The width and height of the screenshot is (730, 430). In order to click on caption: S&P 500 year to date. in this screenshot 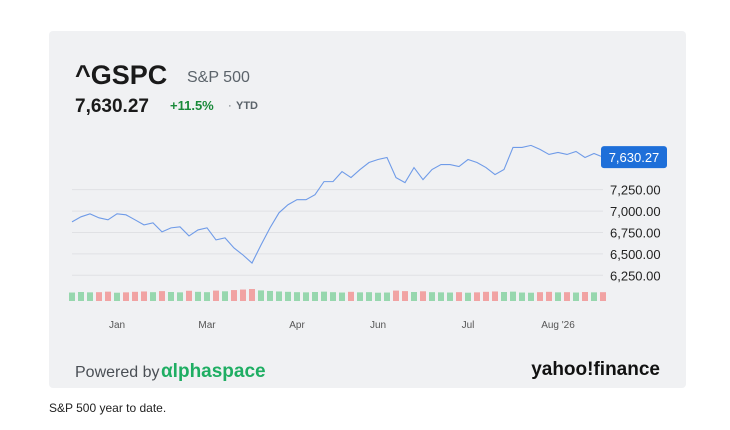, I will do `click(107, 408)`.